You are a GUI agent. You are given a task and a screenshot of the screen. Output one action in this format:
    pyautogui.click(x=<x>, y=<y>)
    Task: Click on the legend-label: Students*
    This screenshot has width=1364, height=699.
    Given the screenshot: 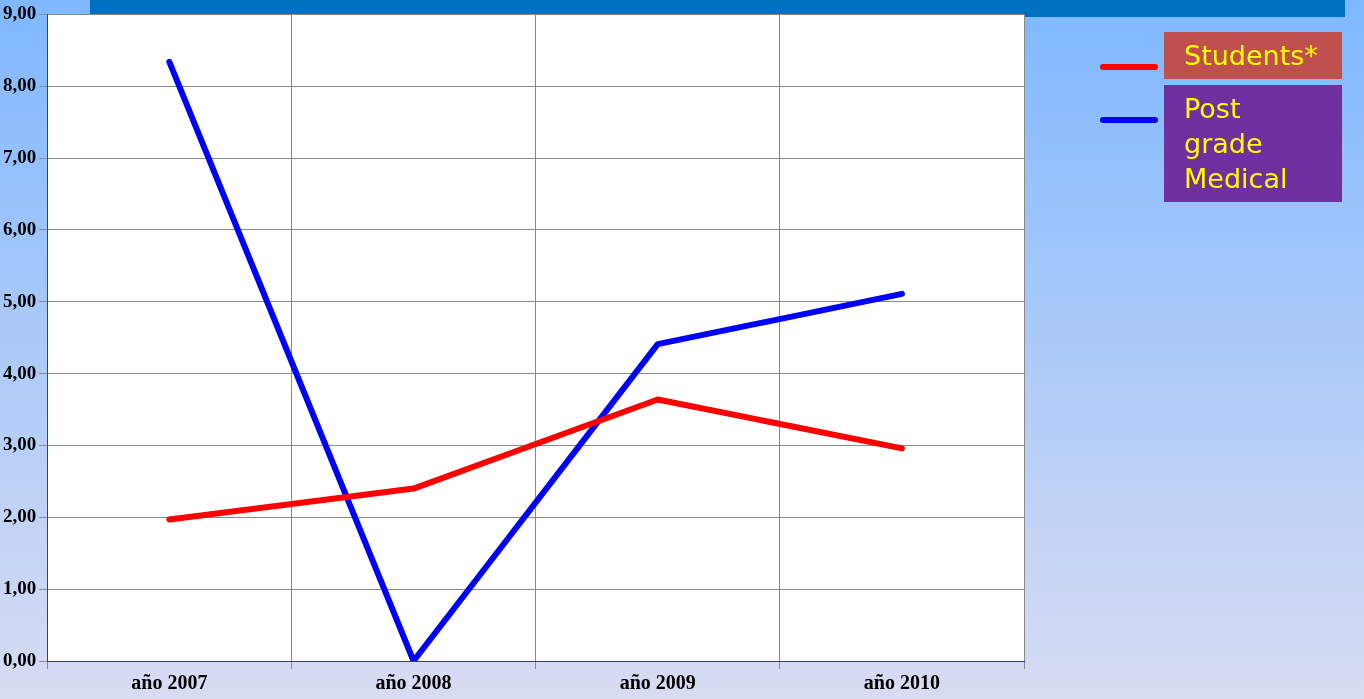 What is the action you would take?
    pyautogui.click(x=1253, y=56)
    